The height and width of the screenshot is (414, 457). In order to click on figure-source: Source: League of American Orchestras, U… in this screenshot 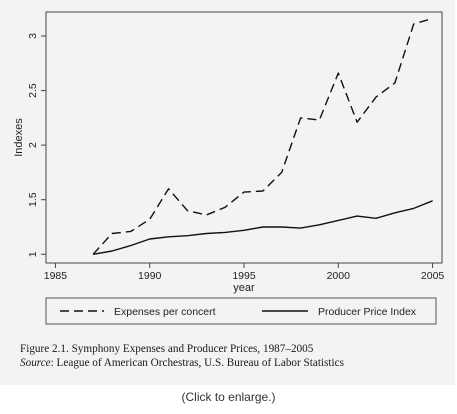, I will do `click(235, 363)`.